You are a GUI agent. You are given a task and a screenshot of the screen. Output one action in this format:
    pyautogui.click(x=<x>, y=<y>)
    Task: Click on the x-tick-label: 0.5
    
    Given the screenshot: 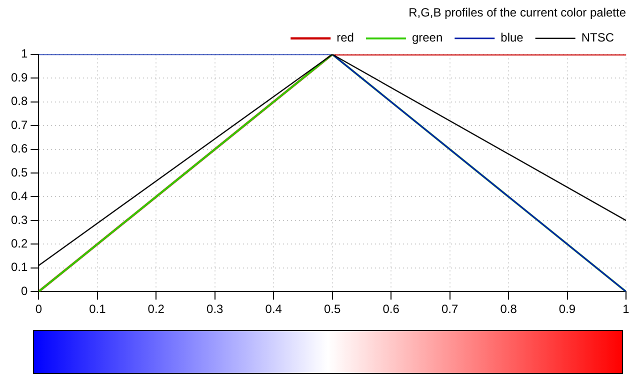 What is the action you would take?
    pyautogui.click(x=333, y=309)
    